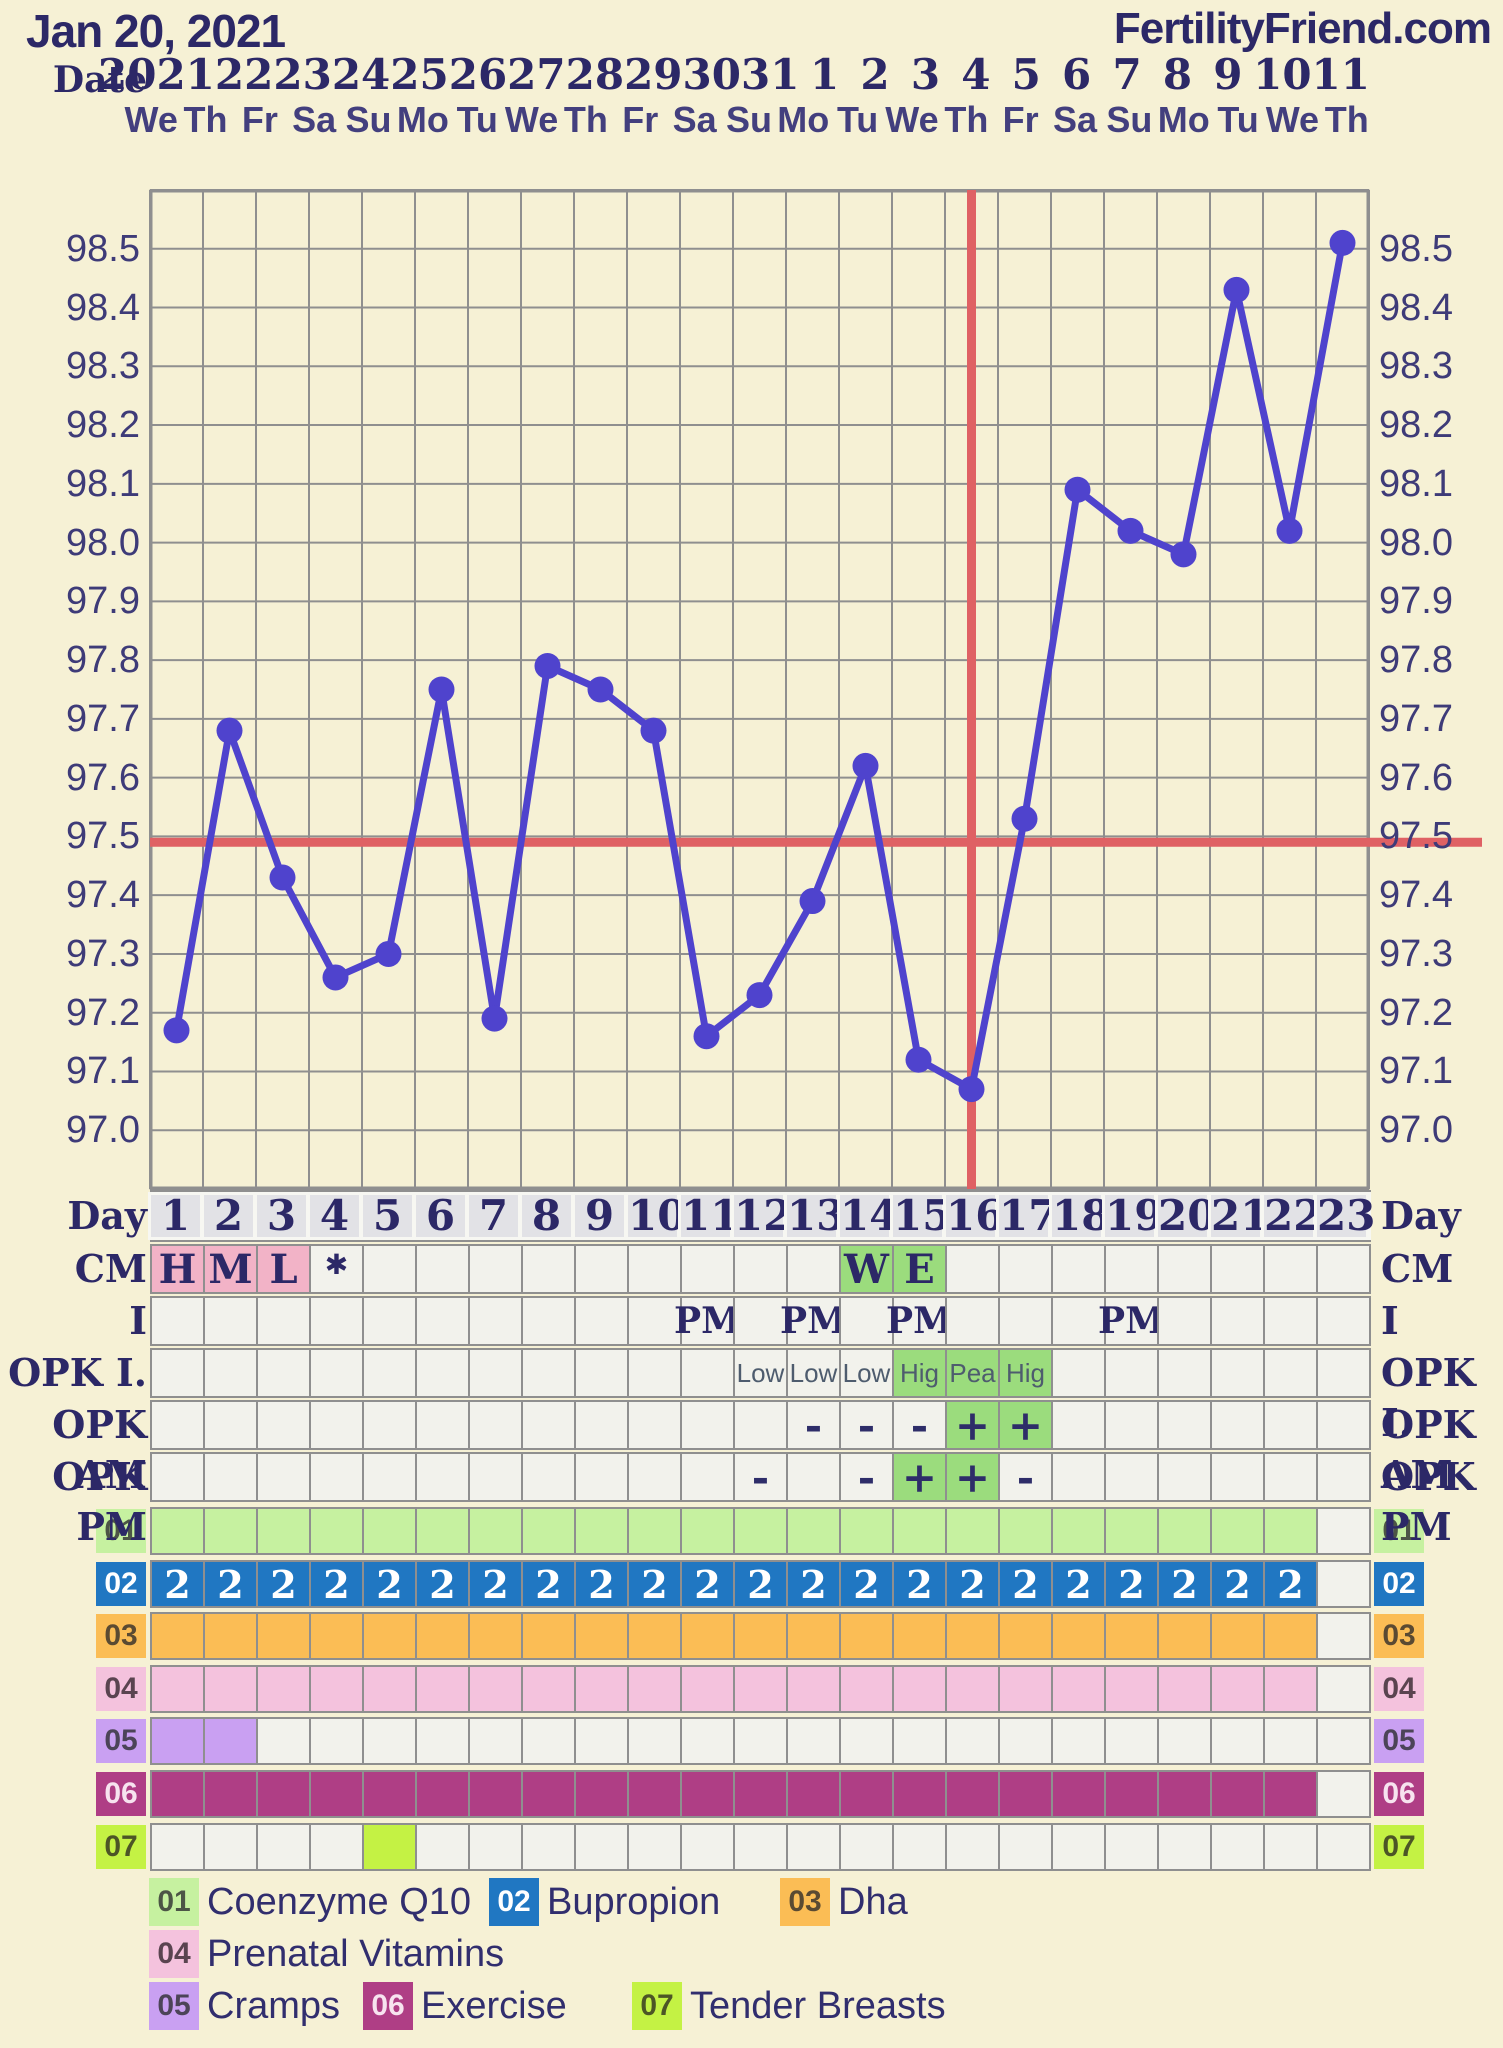 This screenshot has width=1503, height=2048. I want to click on date-cell: 22, so click(244, 74).